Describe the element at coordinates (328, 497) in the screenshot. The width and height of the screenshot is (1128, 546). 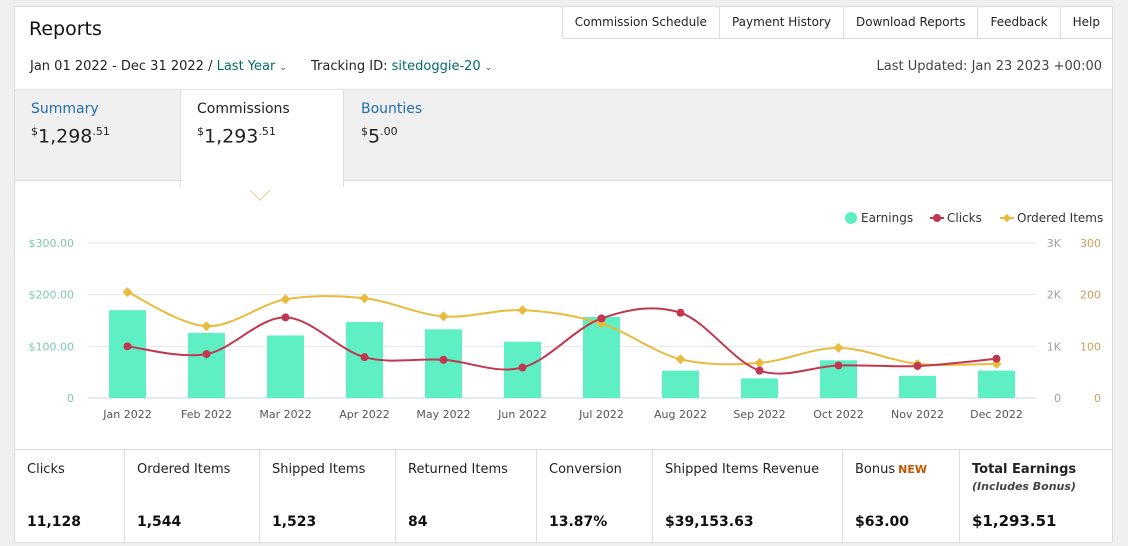
I see `stat-shipped-items: Shipped Items 1,523` at that location.